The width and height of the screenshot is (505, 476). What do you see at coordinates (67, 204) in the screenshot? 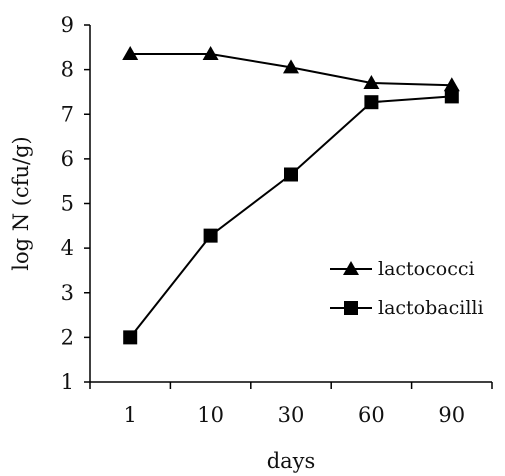
I see `y-tick-label: 5` at bounding box center [67, 204].